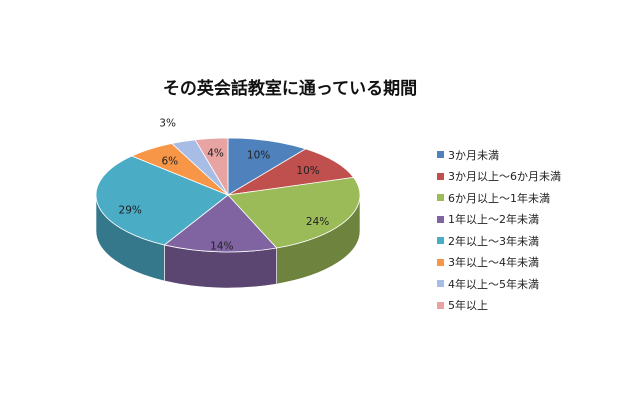 The height and width of the screenshot is (400, 640). I want to click on legend-label: 6か月以上～1年未満, so click(499, 198).